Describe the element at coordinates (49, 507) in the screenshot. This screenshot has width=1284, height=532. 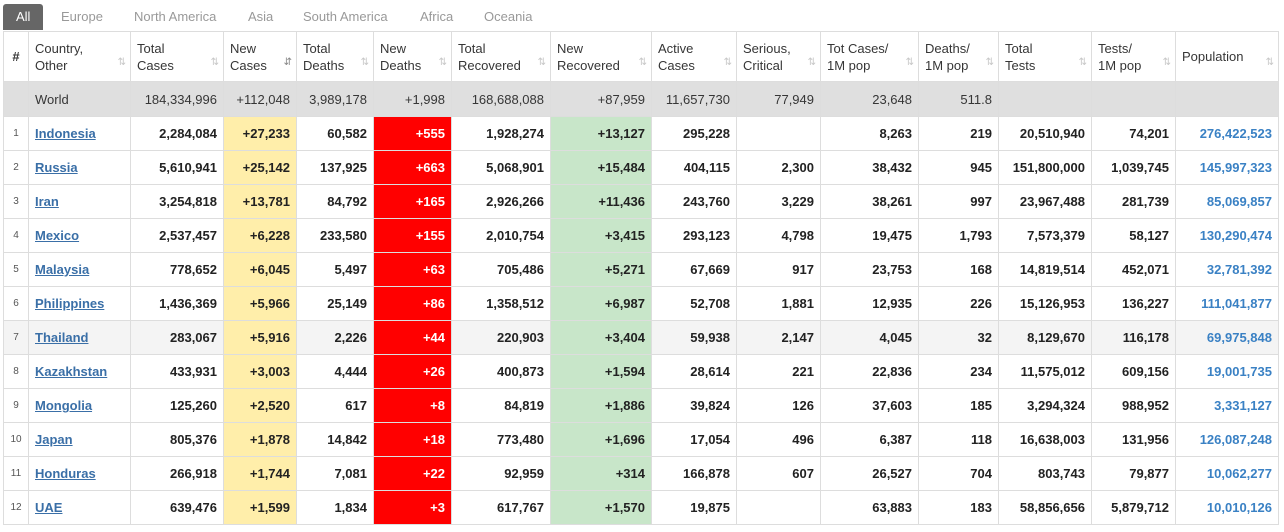
I see `country-link: UAE` at that location.